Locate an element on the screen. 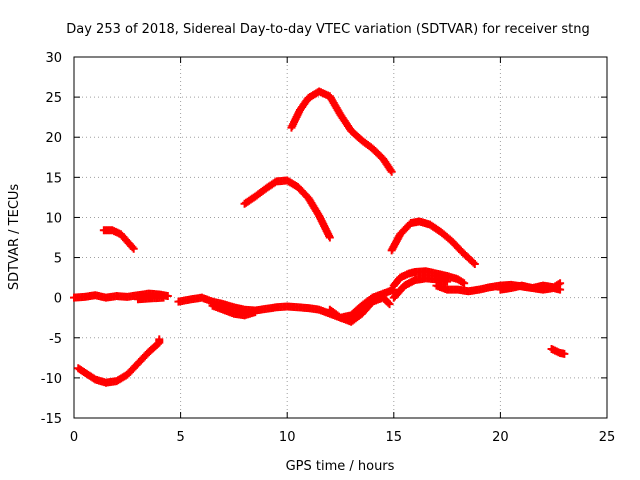 This screenshot has width=640, height=480. y-axis-label: SDTVAR / TECUs is located at coordinates (14, 237).